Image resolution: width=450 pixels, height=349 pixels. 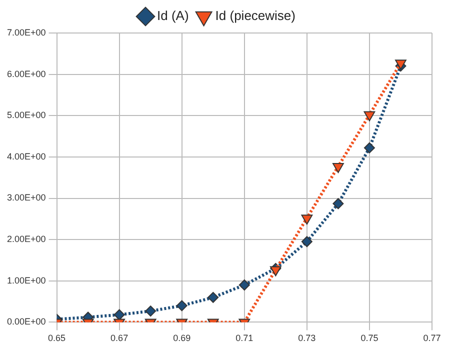 What do you see at coordinates (307, 338) in the screenshot?
I see `x-tick-label: 0.73` at bounding box center [307, 338].